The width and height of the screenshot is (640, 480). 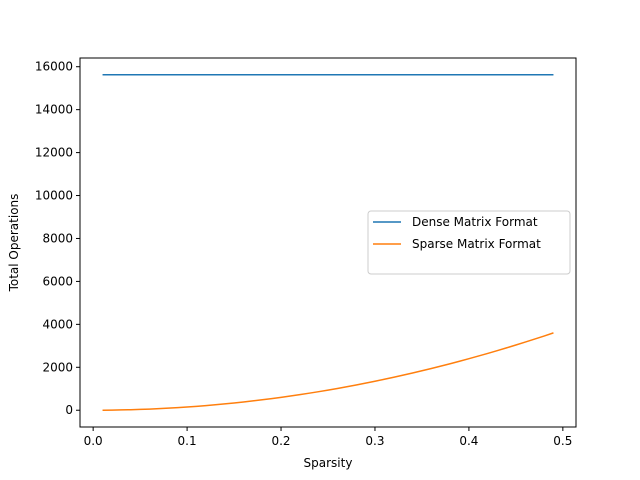 I want to click on y-tick-label: 2000, so click(x=57, y=367).